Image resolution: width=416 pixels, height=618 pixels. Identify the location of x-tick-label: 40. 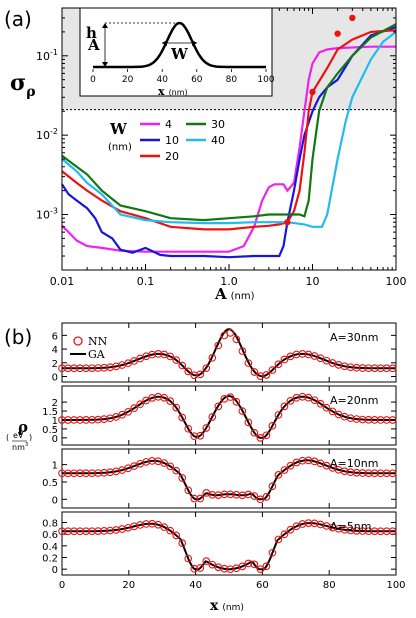
(195, 585).